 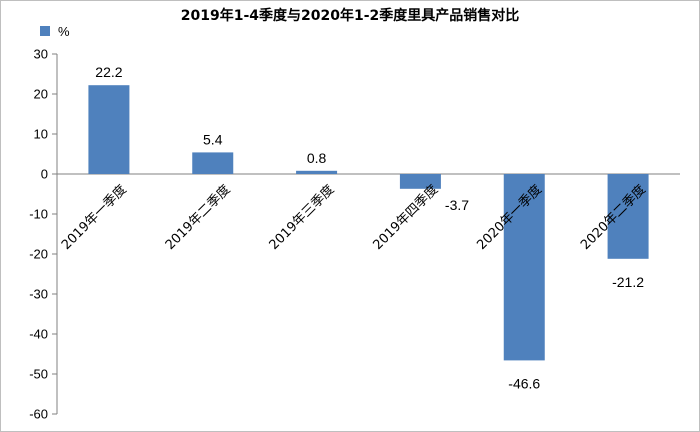 I want to click on category-label: 2019年三季度, so click(x=301, y=217).